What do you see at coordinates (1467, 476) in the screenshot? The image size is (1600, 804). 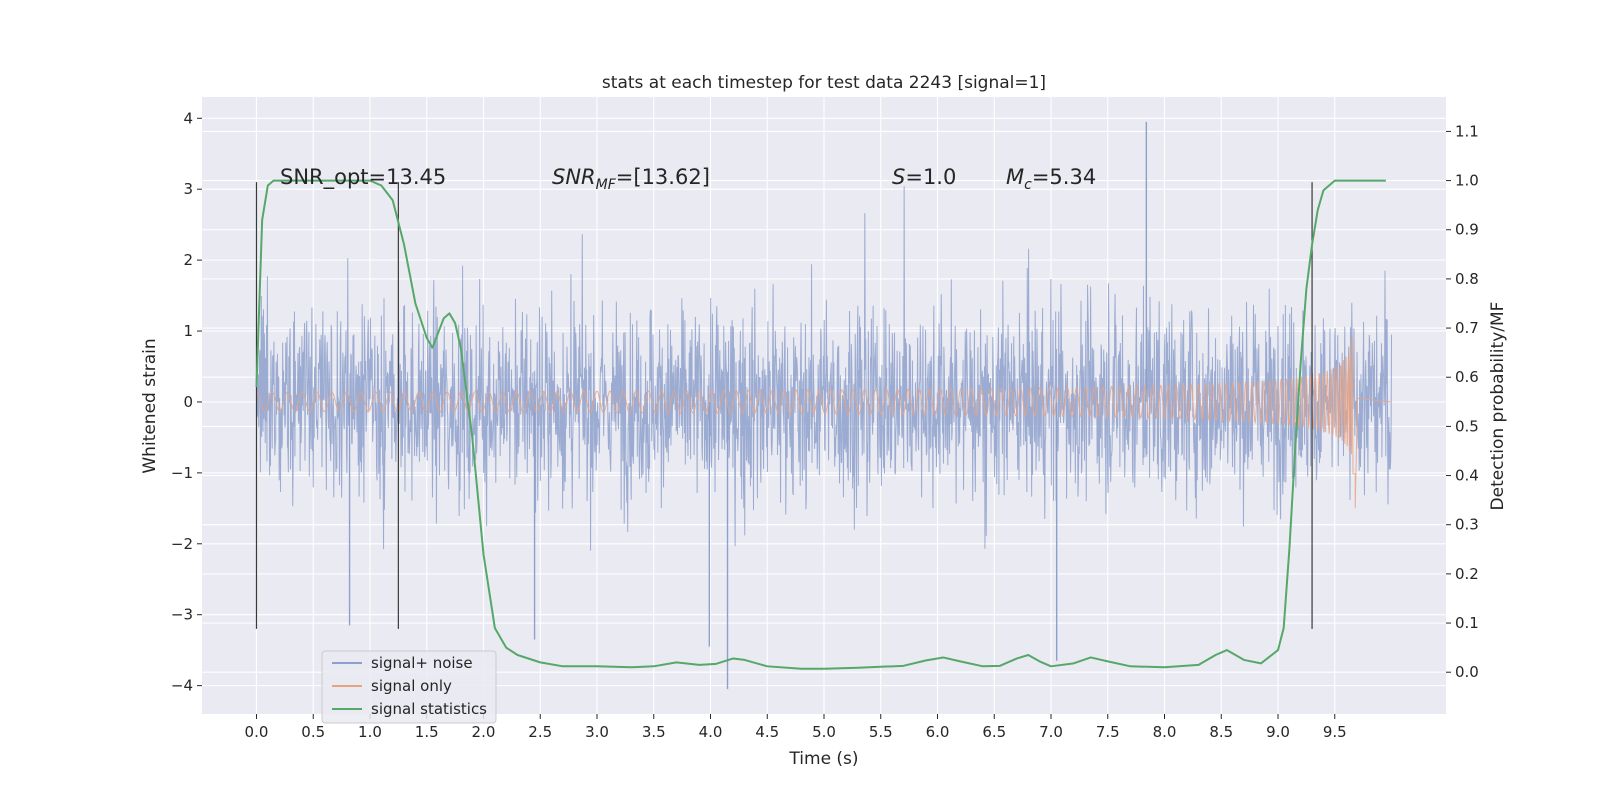 I see `y2-tick-label-4: 0.4` at bounding box center [1467, 476].